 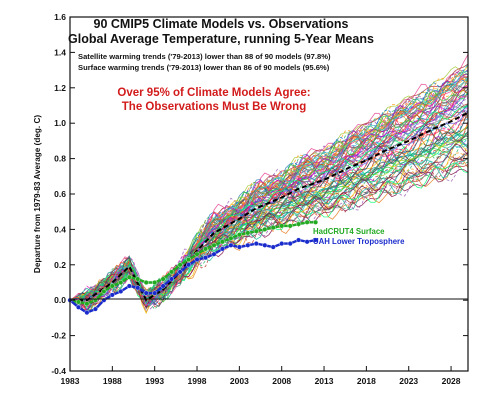 I want to click on y-tick-label: 0.6, so click(x=60, y=194).